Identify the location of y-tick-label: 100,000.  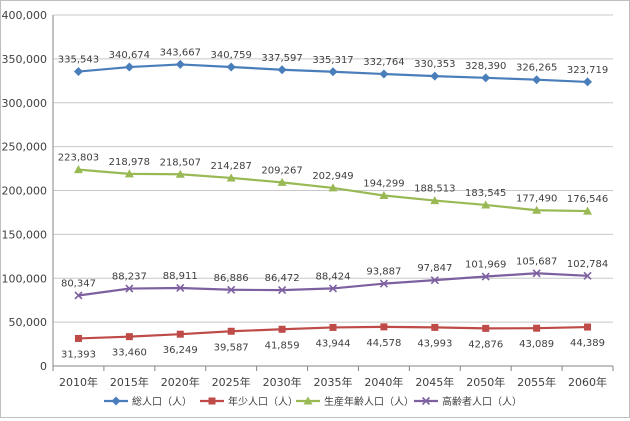
(25, 278).